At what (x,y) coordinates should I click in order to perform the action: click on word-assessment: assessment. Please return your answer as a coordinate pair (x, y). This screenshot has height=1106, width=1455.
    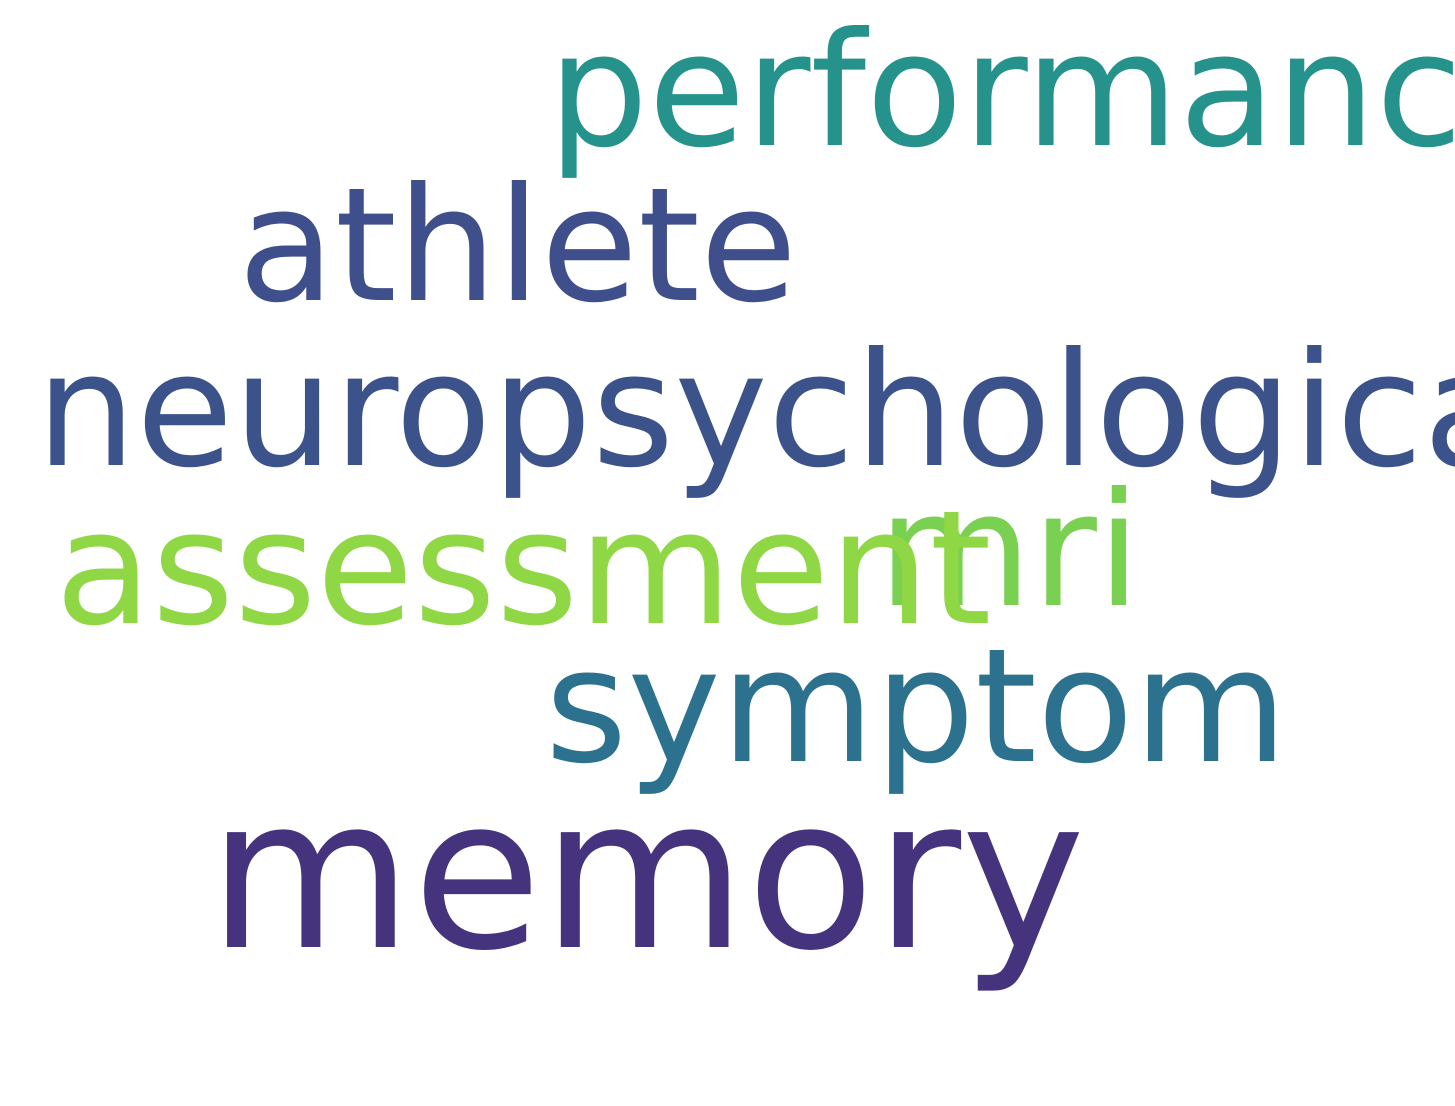
    Looking at the image, I should click on (523, 569).